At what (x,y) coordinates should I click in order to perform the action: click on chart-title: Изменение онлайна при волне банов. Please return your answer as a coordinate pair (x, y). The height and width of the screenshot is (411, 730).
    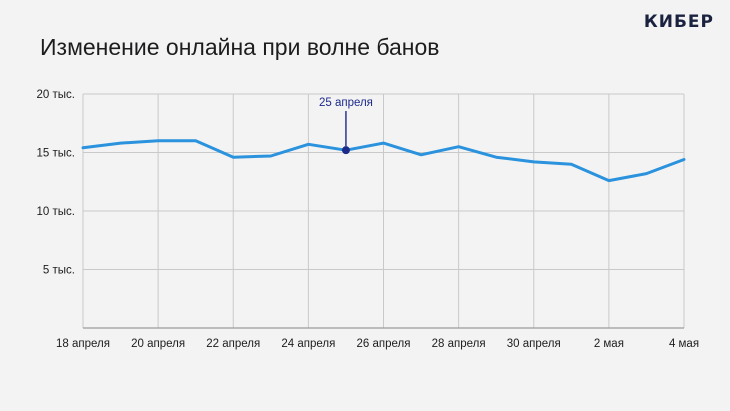
    Looking at the image, I should click on (240, 47).